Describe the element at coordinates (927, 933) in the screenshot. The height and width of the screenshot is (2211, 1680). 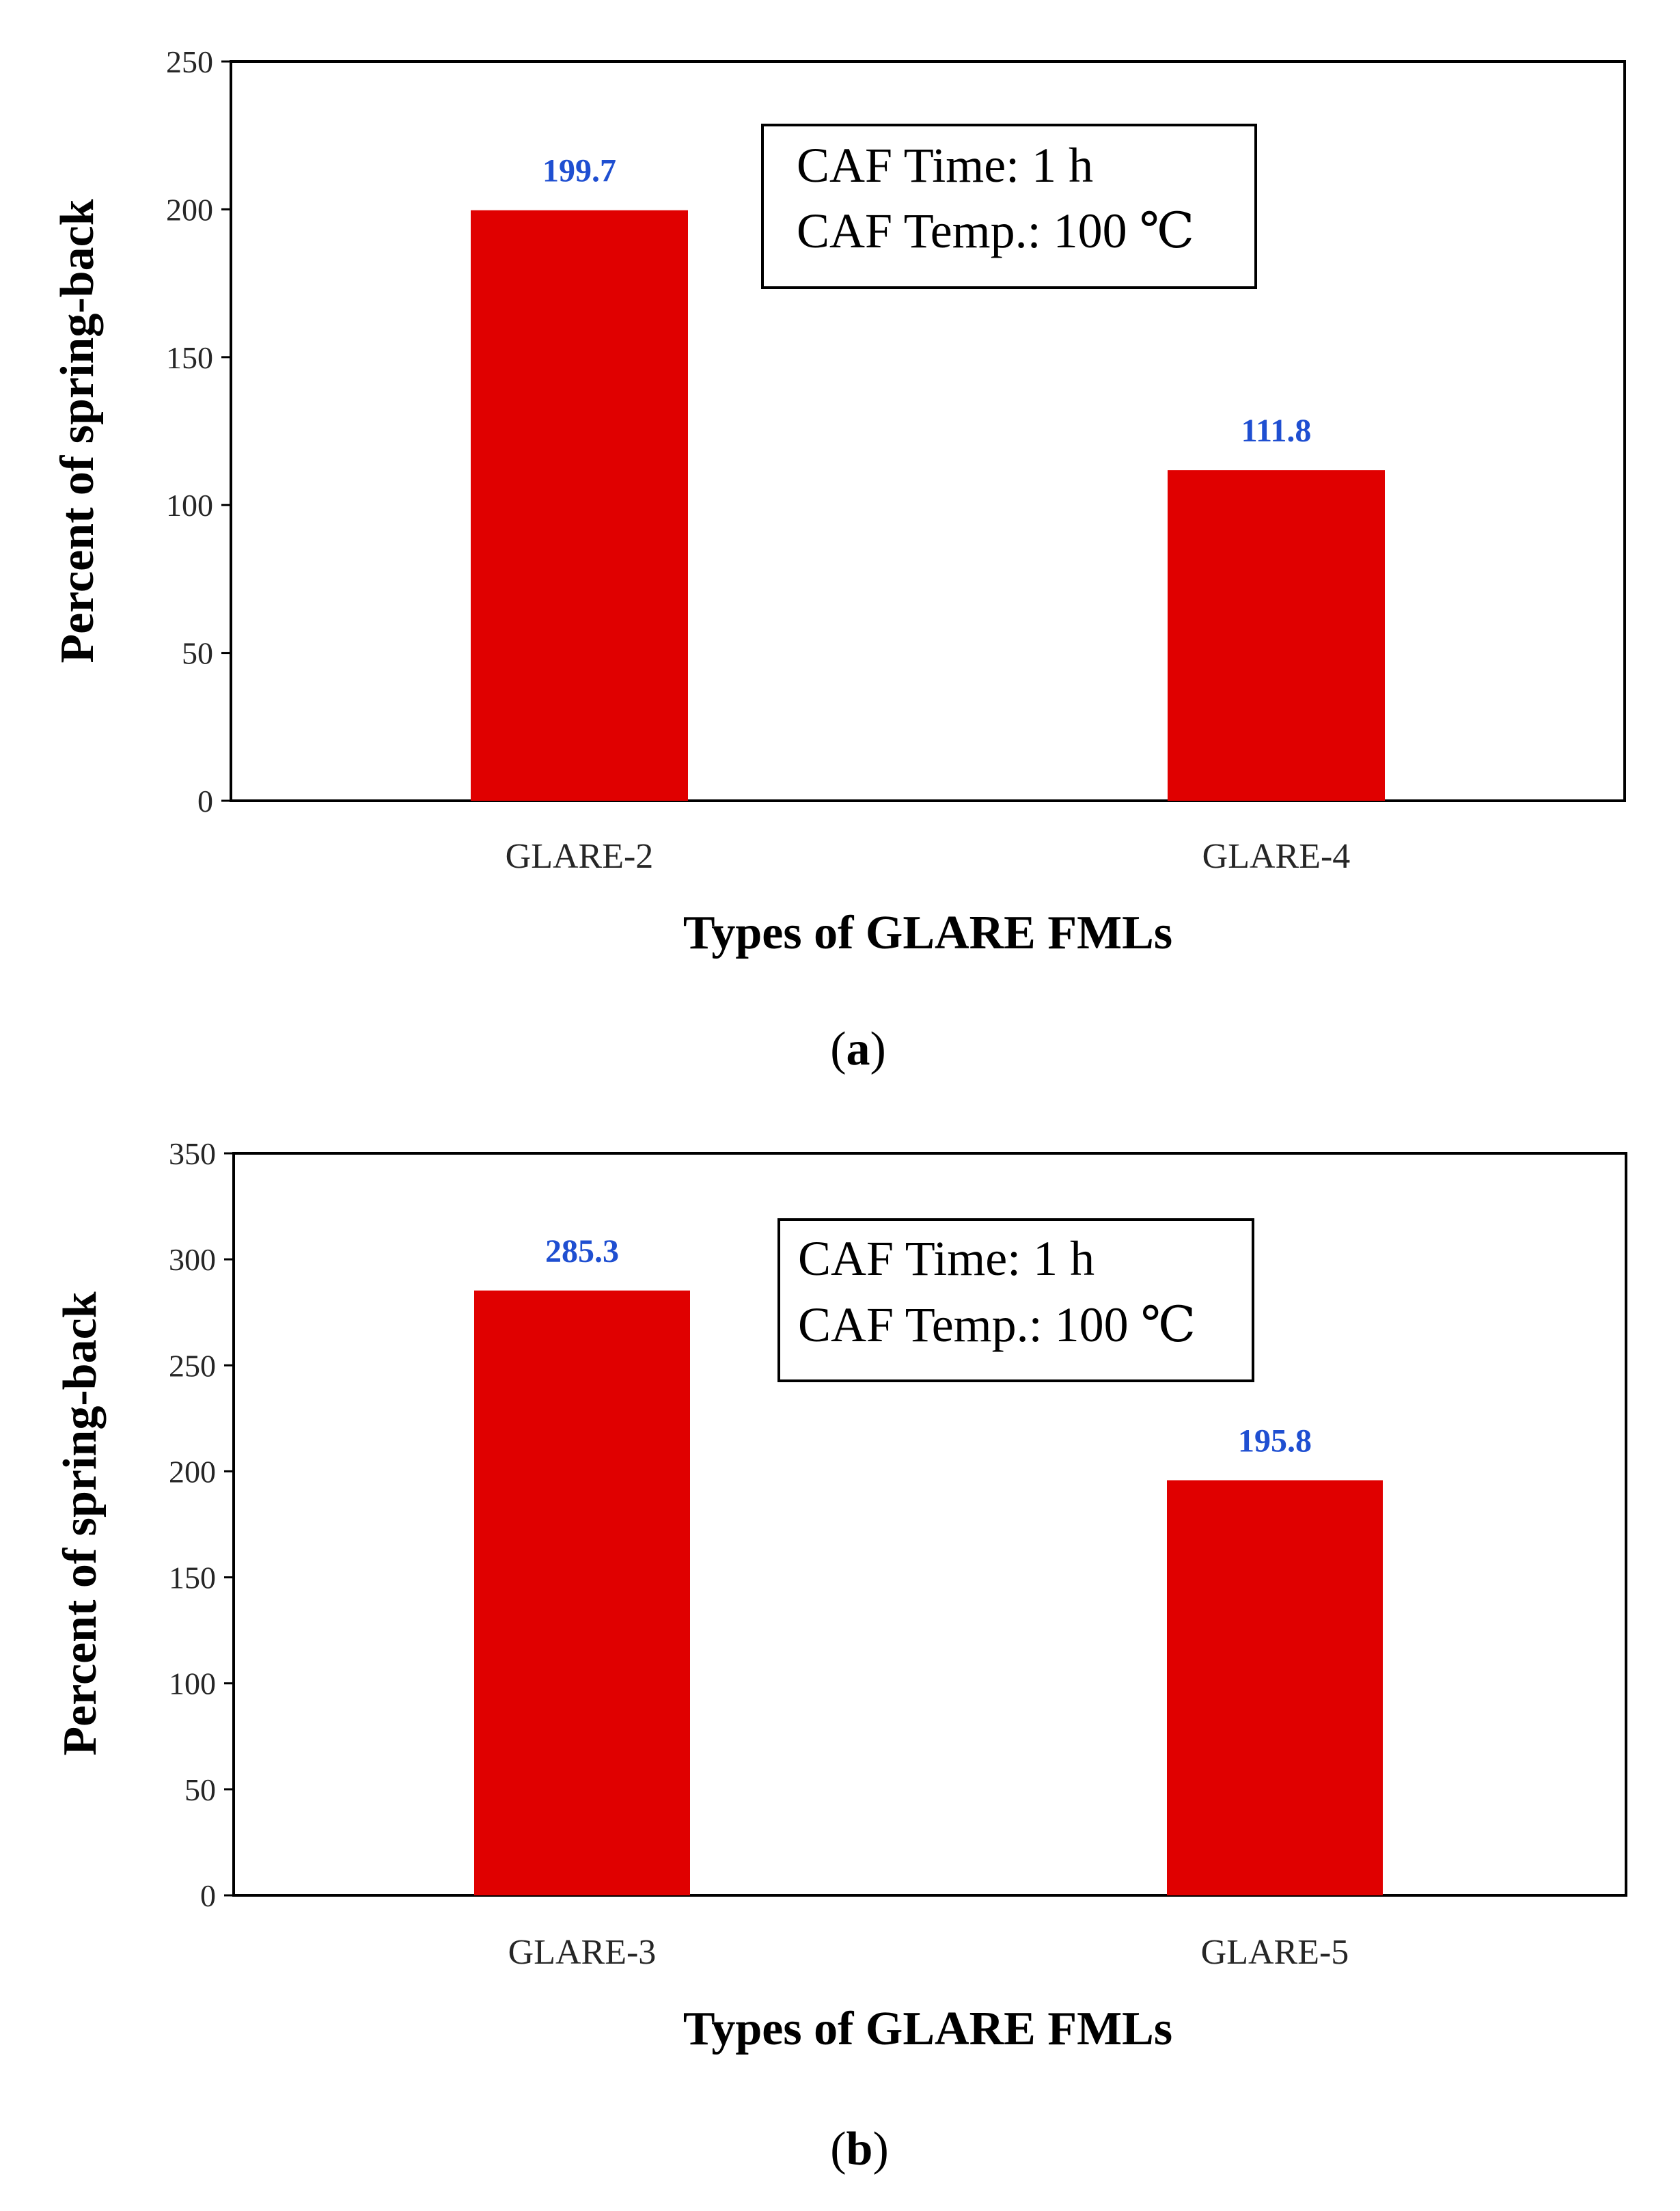
I see `x-axis-title-a: Types of GLARE FMLs` at that location.